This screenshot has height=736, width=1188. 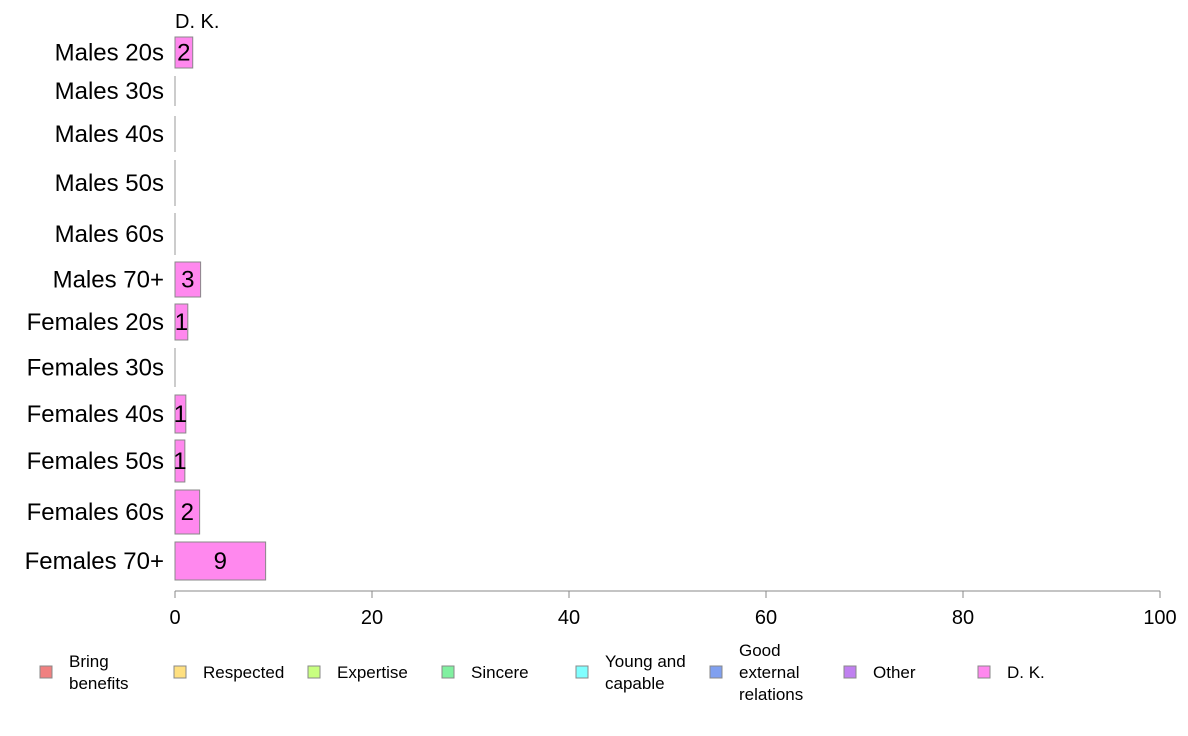 I want to click on category-label: Males 50s, so click(x=109, y=183).